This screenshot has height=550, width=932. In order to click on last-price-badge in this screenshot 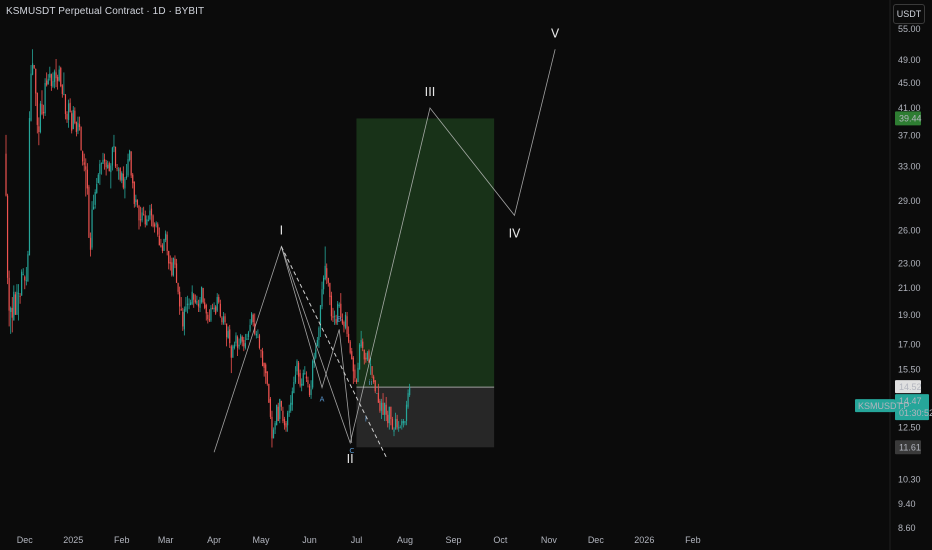, I will do `click(912, 407)`.